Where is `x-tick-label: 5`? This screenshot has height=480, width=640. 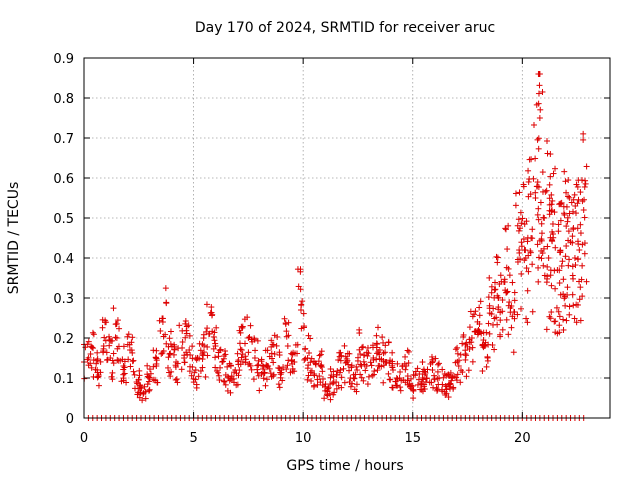 x-tick-label: 5 is located at coordinates (193, 438).